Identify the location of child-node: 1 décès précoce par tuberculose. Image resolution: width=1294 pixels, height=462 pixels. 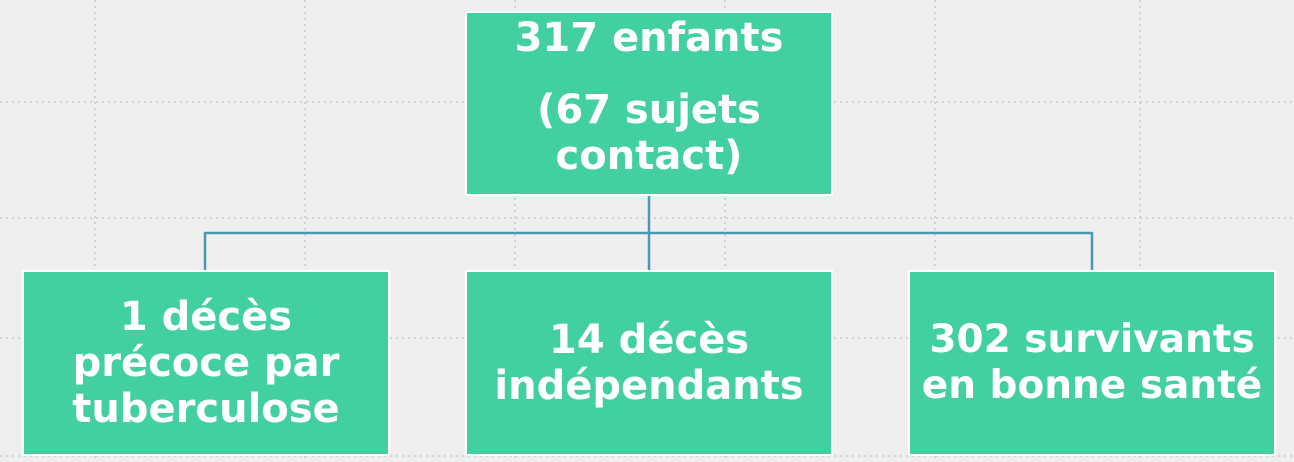
(206, 363).